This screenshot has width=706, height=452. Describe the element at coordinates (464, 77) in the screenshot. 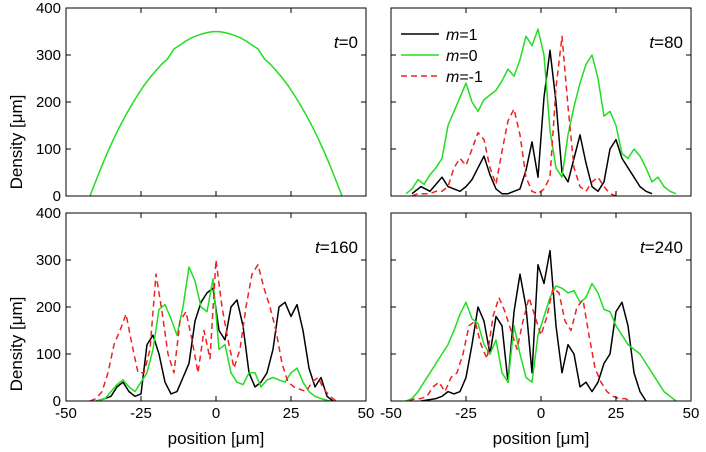

I see `legend-label: m=-1` at that location.